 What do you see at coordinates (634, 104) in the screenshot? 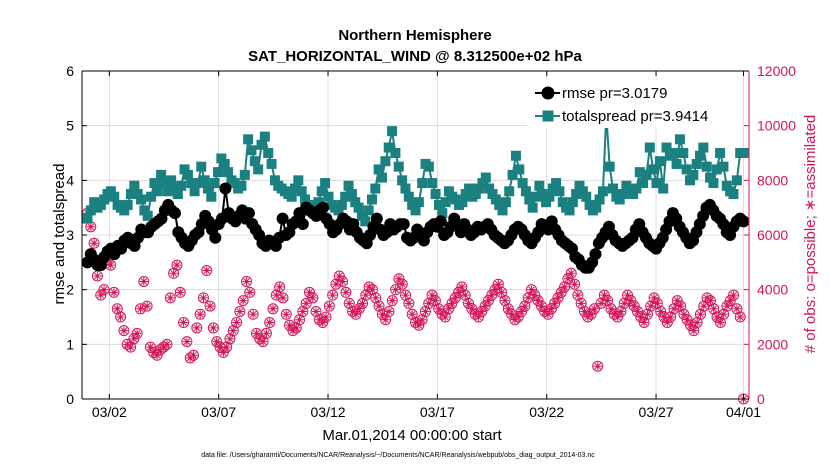
I see `legend: rmse pr=3.0179 totalspread pr=3.9414` at bounding box center [634, 104].